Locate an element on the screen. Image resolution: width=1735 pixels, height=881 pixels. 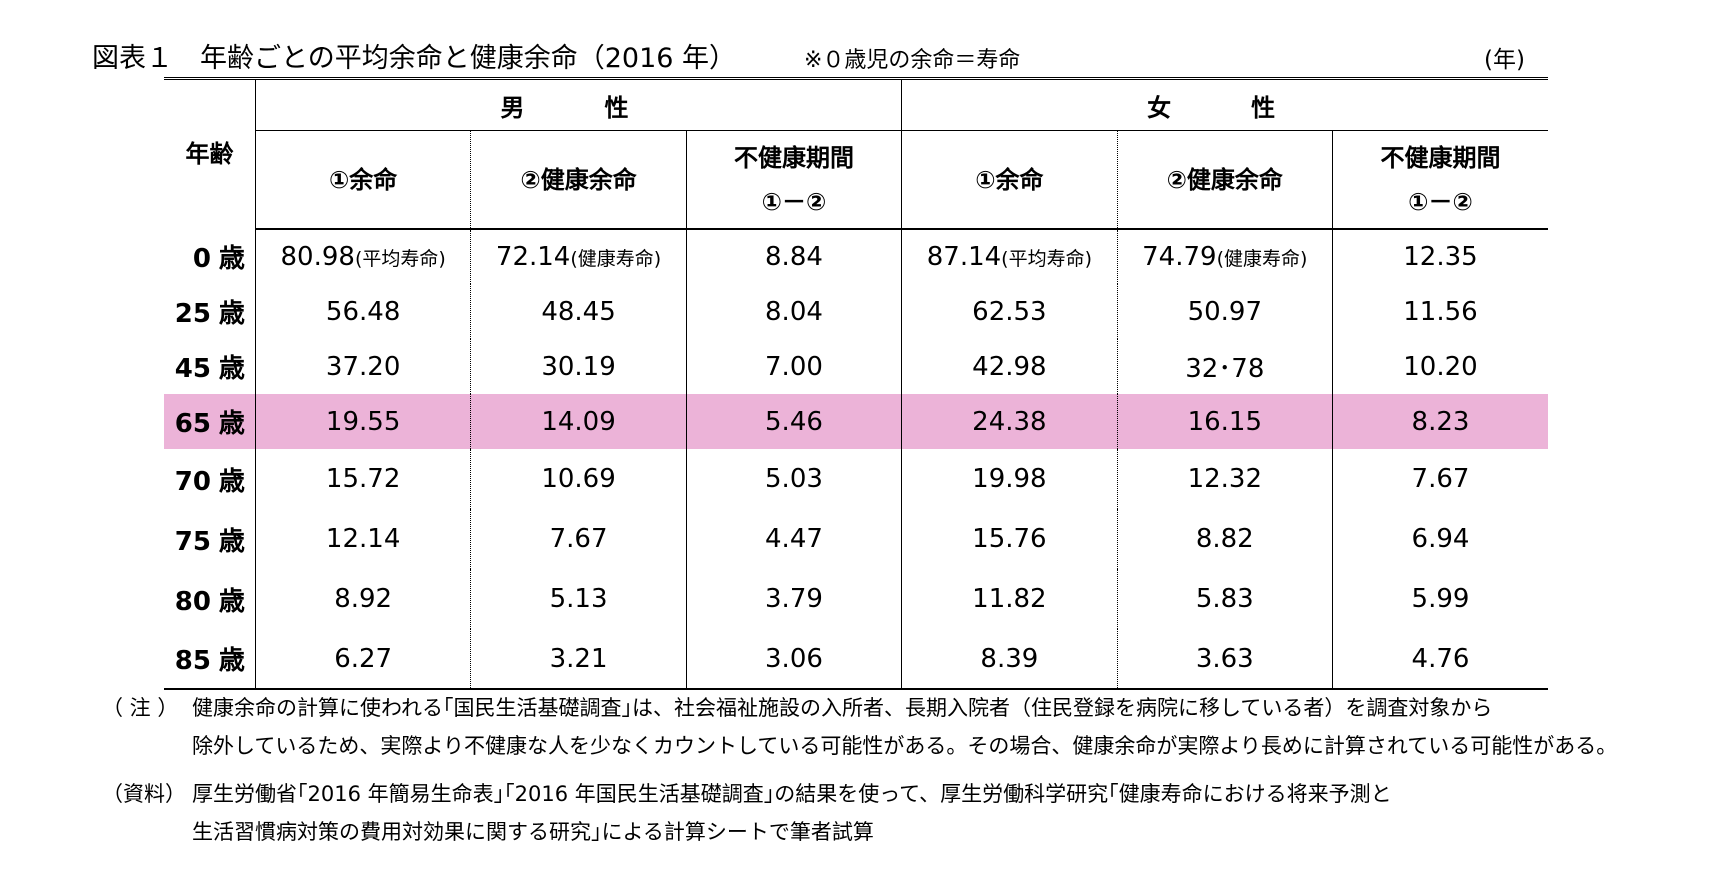
table-row: 70 歳 15.72 10.69 5.03 19.98 12.32 7.67 is located at coordinates (856, 479).